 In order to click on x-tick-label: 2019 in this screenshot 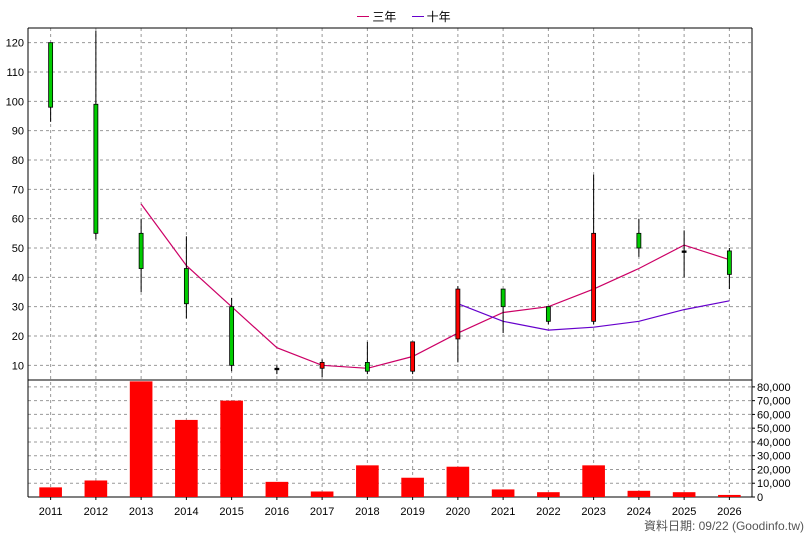, I will do `click(412, 512)`.